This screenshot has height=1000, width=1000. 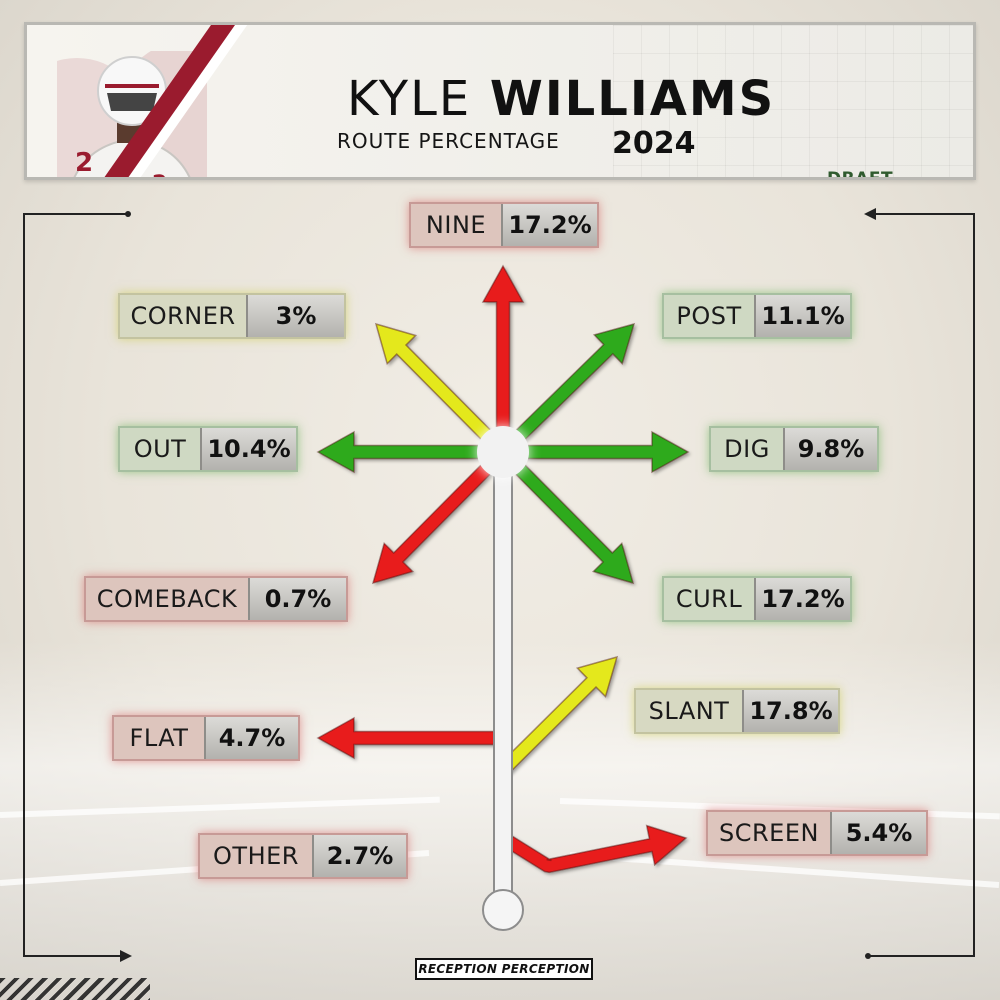 I want to click on route-box-nine: NINE 17.2%, so click(x=504, y=225).